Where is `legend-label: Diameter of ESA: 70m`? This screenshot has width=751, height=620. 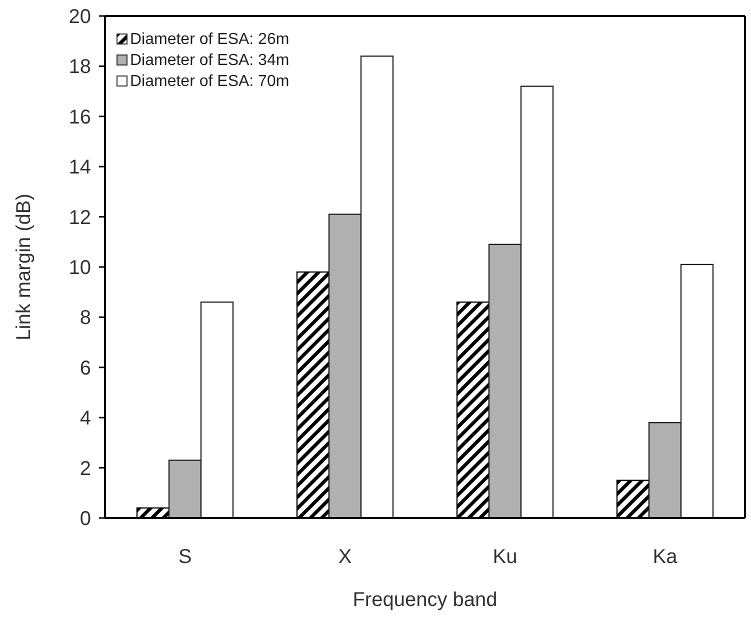
legend-label: Diameter of ESA: 70m is located at coordinates (210, 81).